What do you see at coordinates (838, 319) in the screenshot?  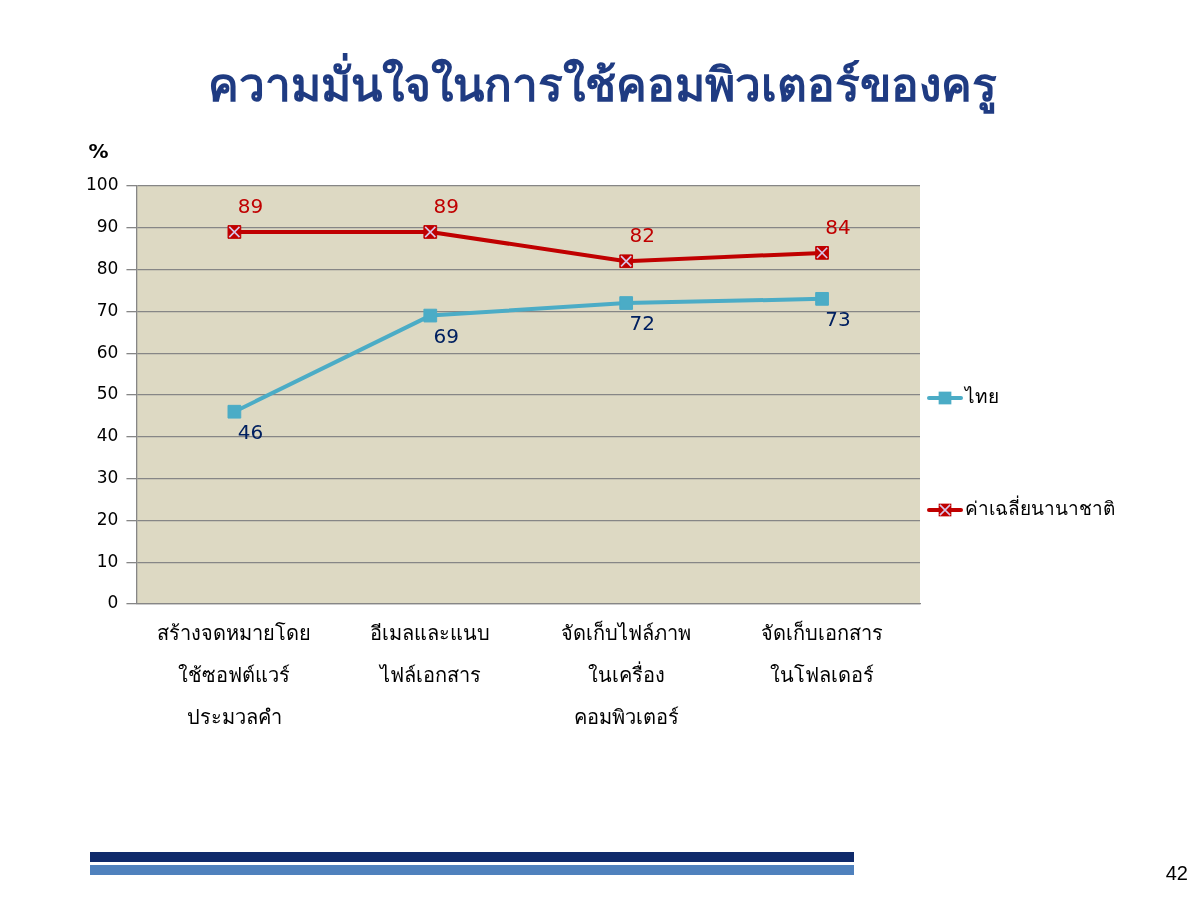 I see `data-label: 73` at bounding box center [838, 319].